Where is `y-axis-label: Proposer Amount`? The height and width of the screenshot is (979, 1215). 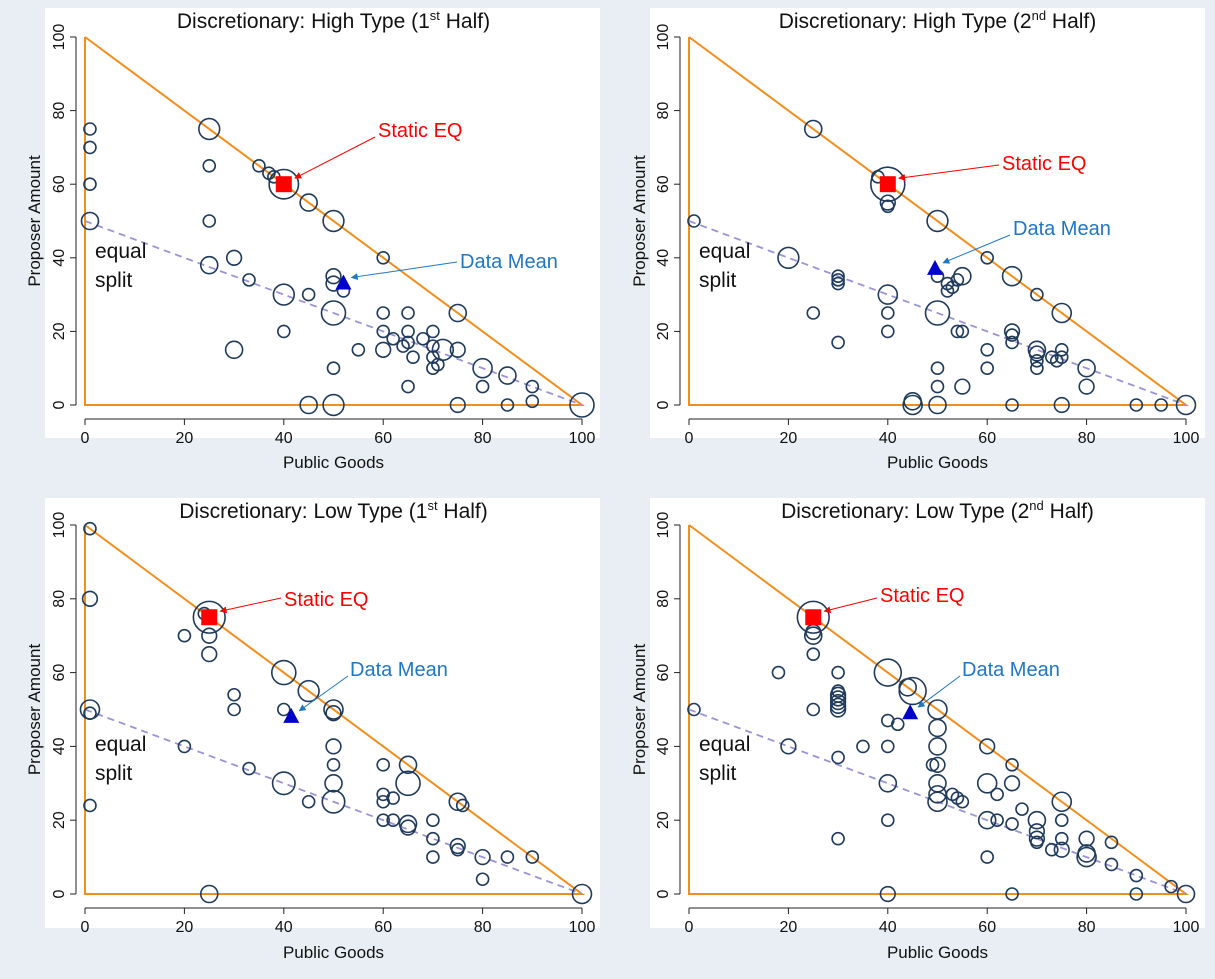 y-axis-label: Proposer Amount is located at coordinates (34, 221).